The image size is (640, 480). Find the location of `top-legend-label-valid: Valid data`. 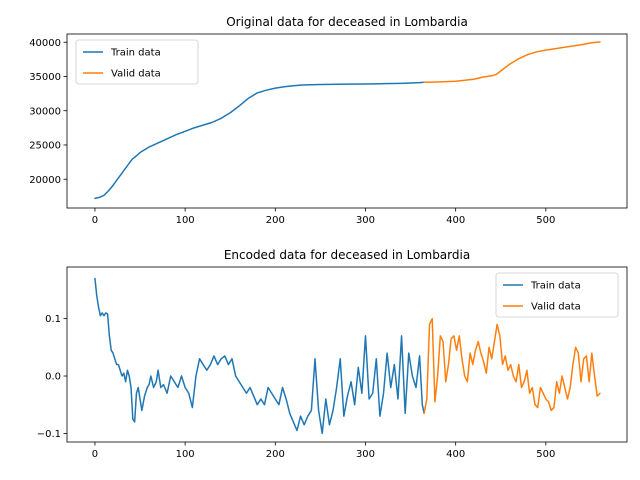

top-legend-label-valid: Valid data is located at coordinates (136, 74).